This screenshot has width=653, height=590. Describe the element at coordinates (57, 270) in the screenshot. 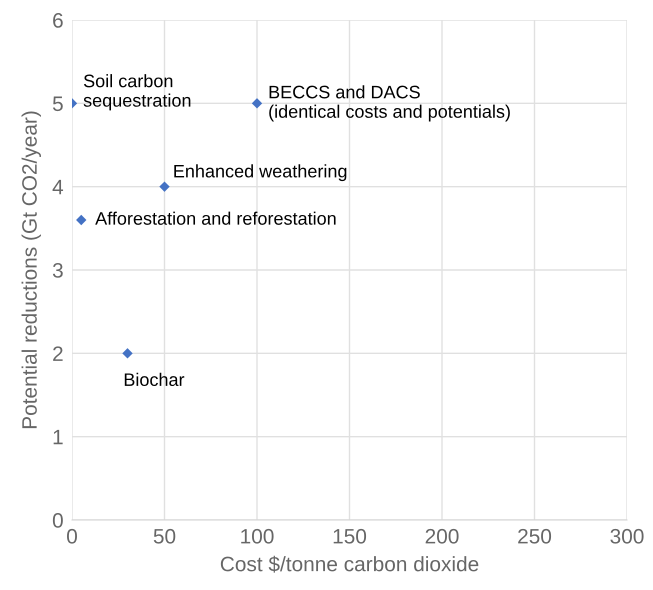

I see `y-tick-label: 3` at that location.